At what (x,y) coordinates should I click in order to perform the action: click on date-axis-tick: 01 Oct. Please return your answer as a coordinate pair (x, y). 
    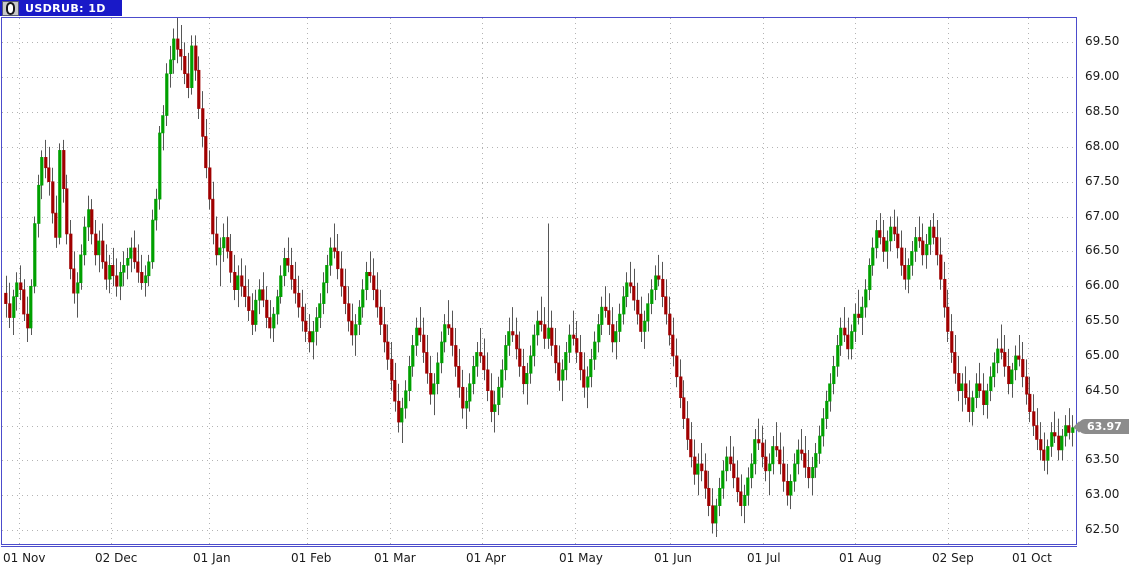
    Looking at the image, I should click on (1032, 558).